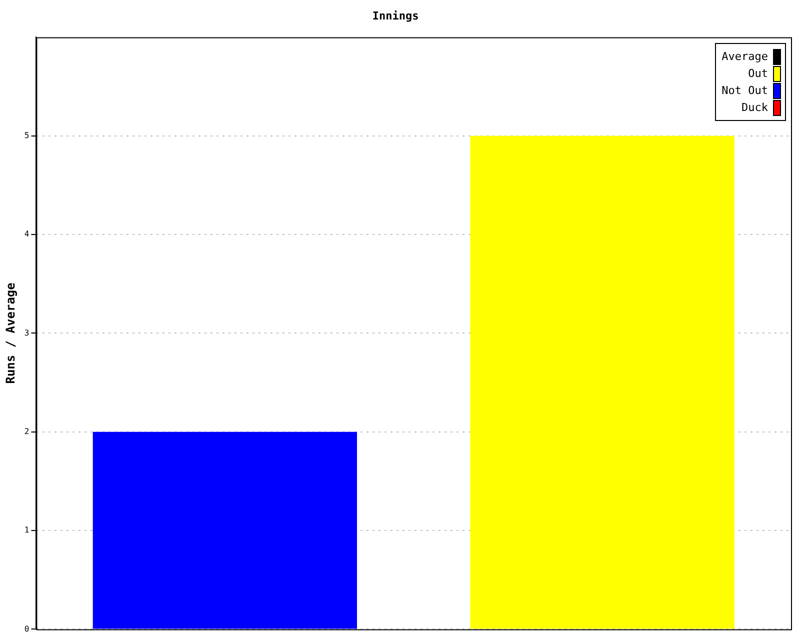  Describe the element at coordinates (745, 90) in the screenshot. I see `legend-label: Not Out` at that location.